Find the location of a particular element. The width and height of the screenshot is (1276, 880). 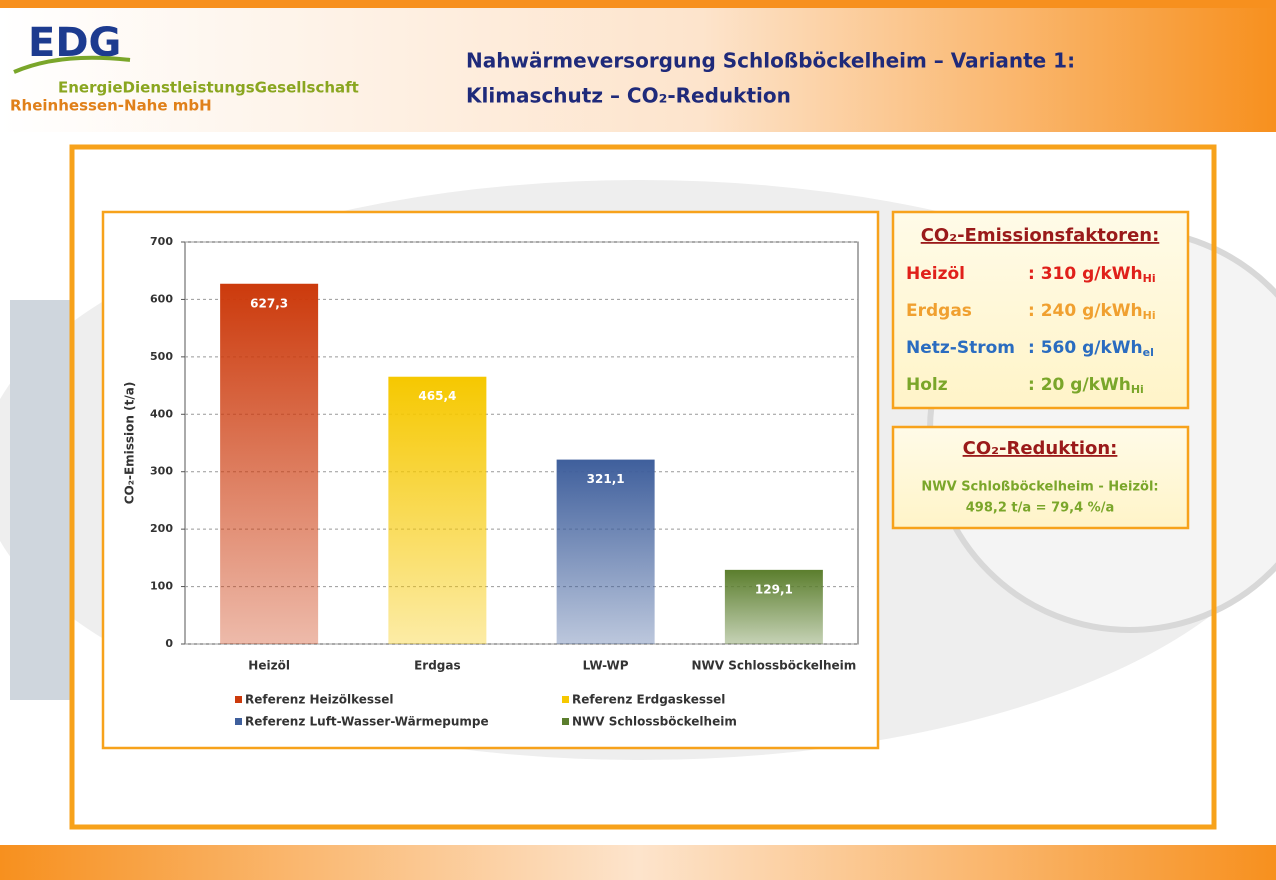

reduction-heading: CO₂-Reduktion: is located at coordinates (1040, 448).